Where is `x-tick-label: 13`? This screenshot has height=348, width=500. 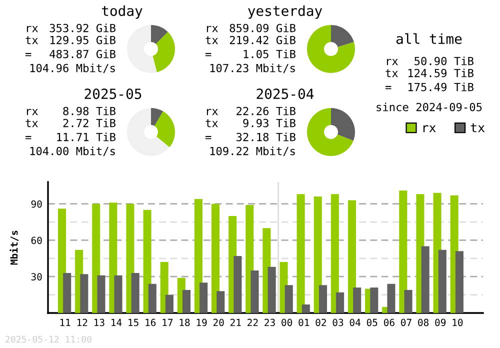
x-tick-label: 13 is located at coordinates (99, 322).